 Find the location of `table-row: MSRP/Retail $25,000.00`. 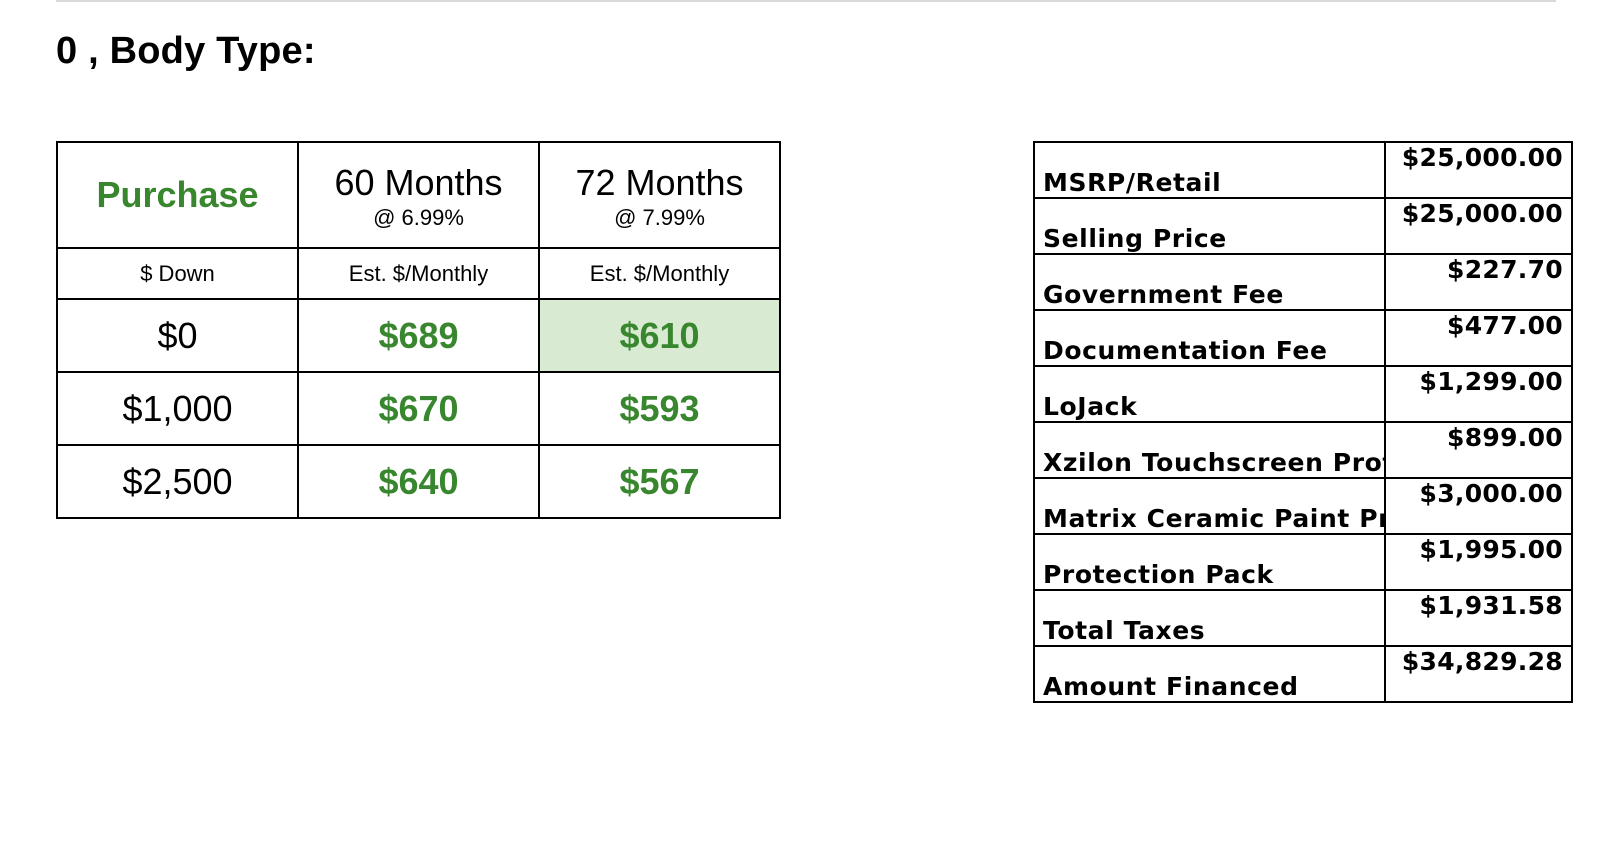

table-row: MSRP/Retail $25,000.00 is located at coordinates (1303, 170).